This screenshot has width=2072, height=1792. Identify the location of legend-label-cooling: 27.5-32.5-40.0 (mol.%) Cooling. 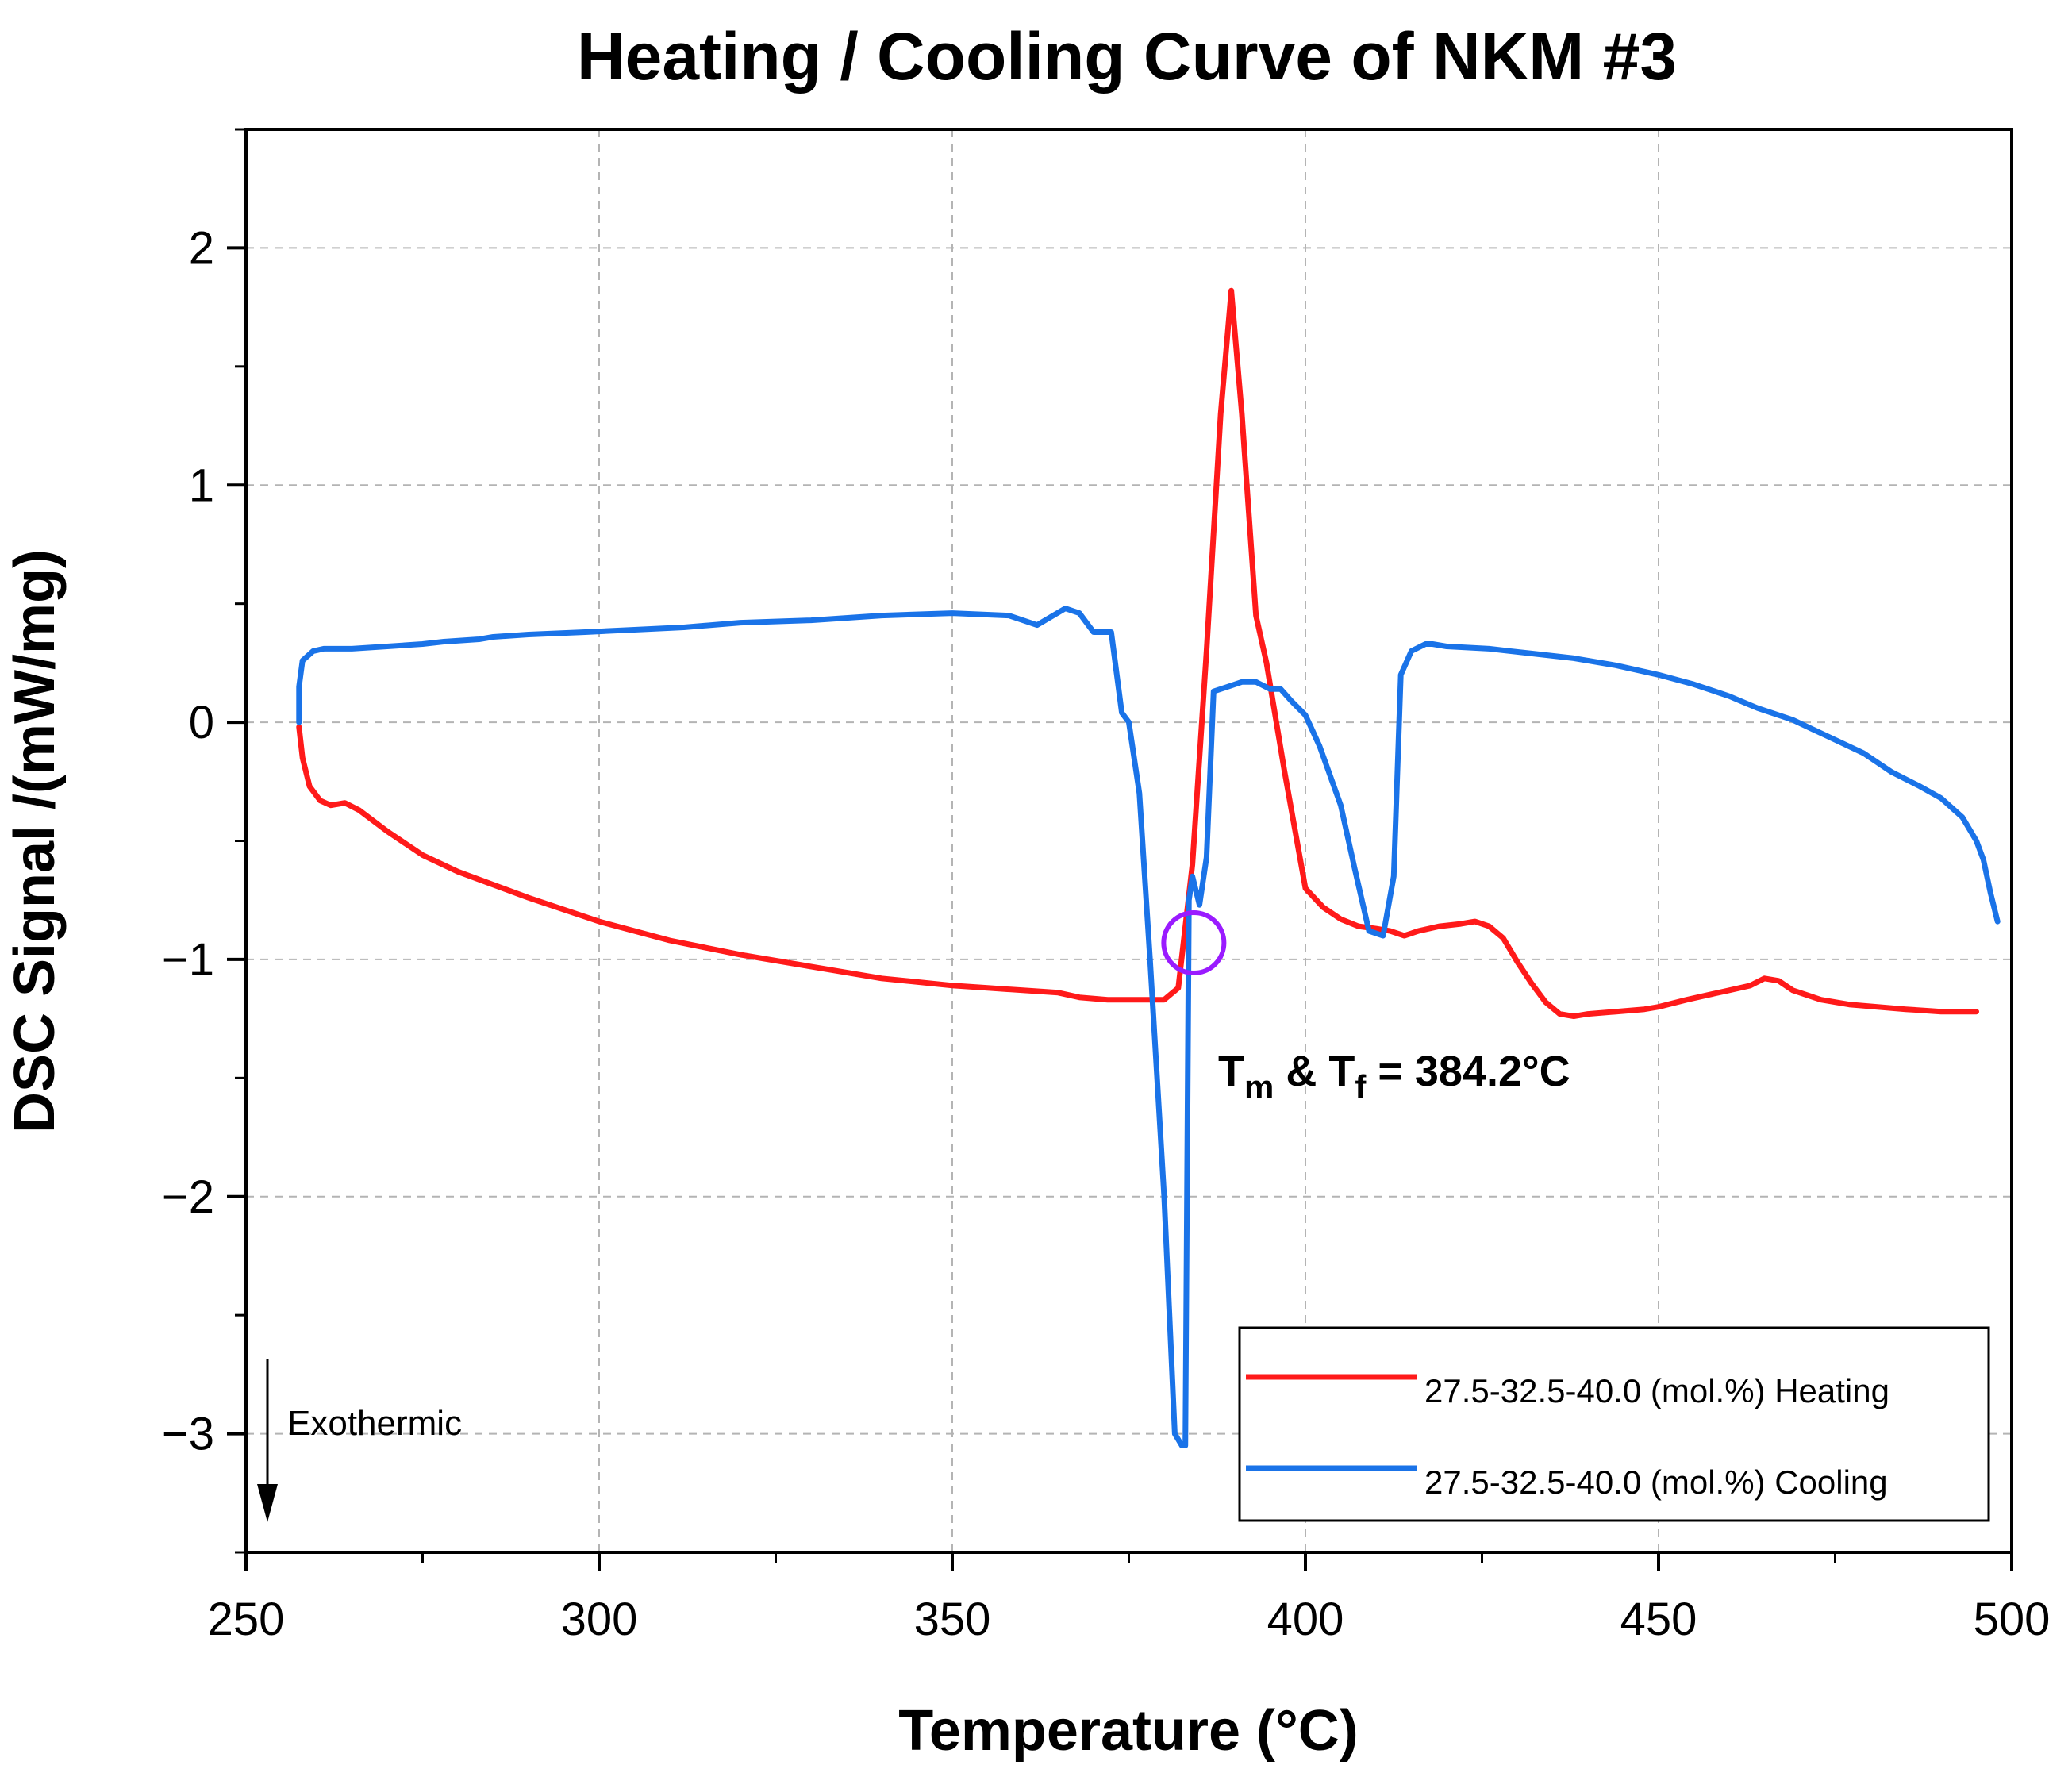
(1656, 1482).